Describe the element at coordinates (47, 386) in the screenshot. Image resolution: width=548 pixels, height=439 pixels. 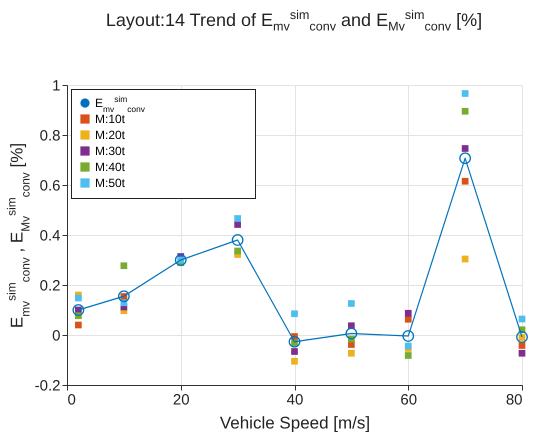
I see `y-tick-label: -0.2` at that location.